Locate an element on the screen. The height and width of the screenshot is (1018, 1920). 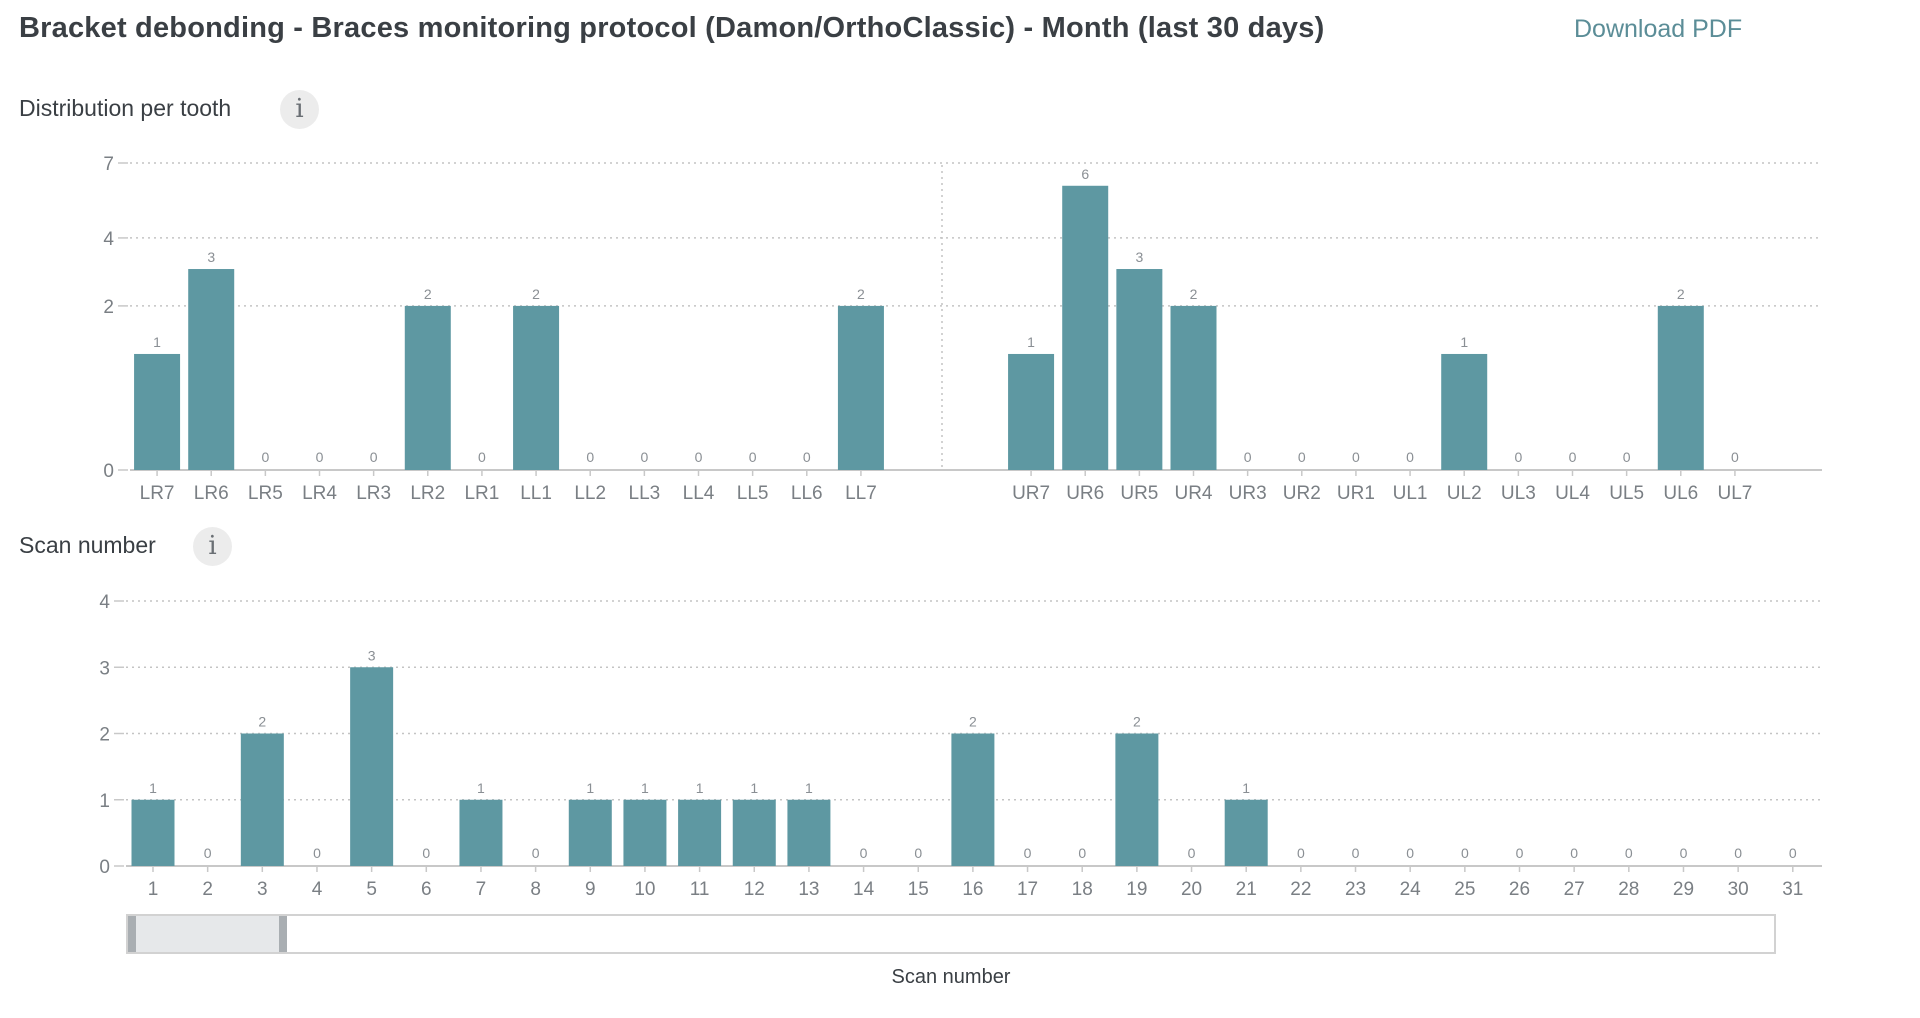
x-tick-label: LR1 is located at coordinates (481, 493).